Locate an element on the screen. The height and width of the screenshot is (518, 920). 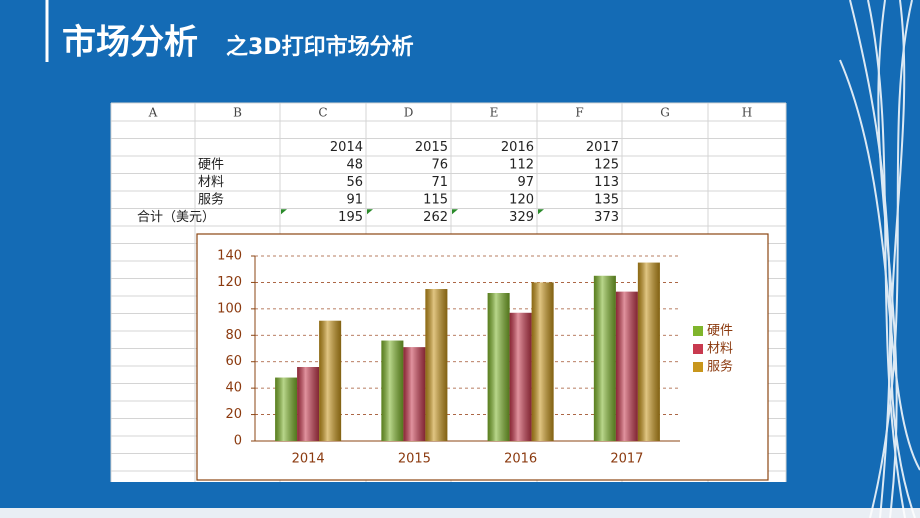
item-label: 材料 is located at coordinates (211, 182).